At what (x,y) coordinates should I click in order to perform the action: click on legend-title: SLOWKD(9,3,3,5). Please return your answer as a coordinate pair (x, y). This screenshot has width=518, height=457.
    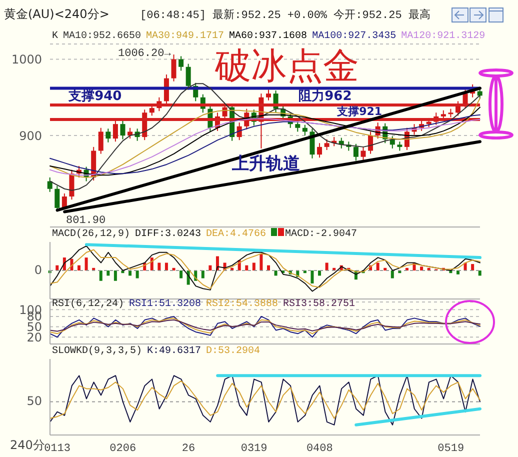
    Looking at the image, I should click on (97, 351).